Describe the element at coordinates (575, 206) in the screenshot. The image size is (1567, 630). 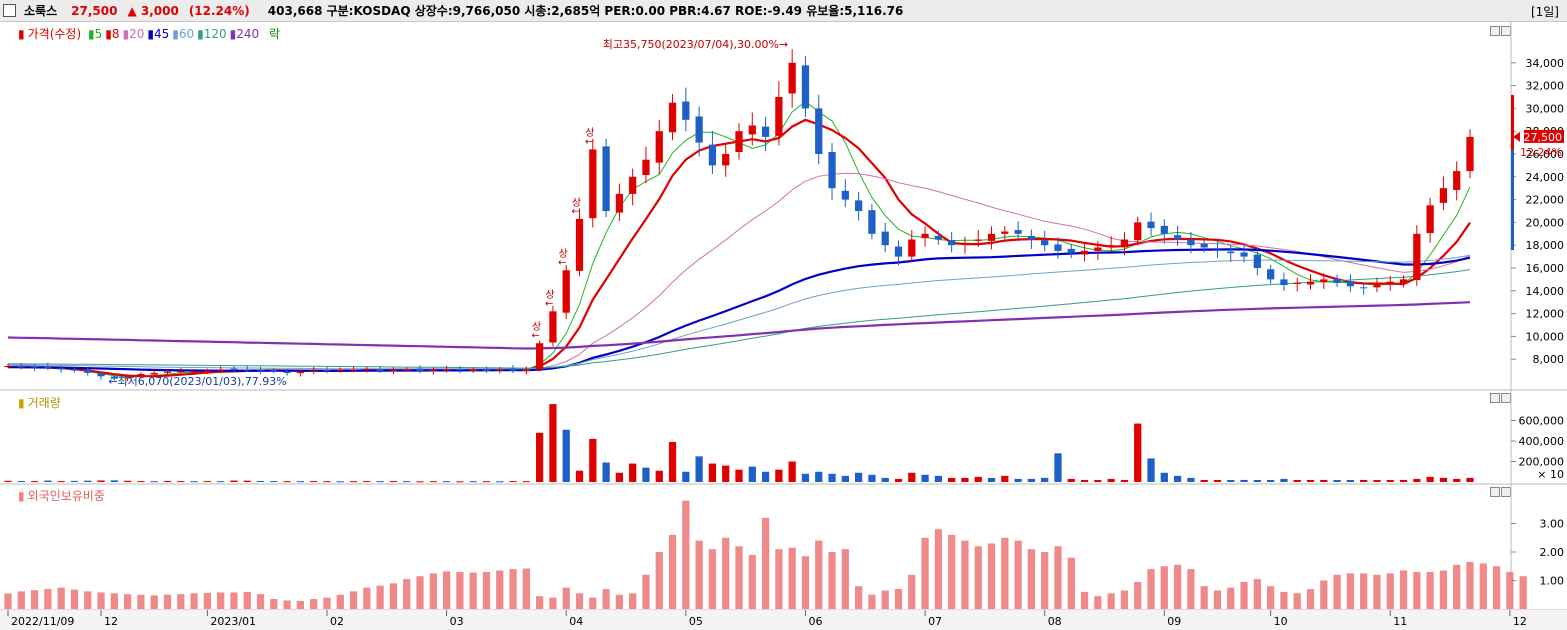
I see `limit-up-label: 상↓` at that location.